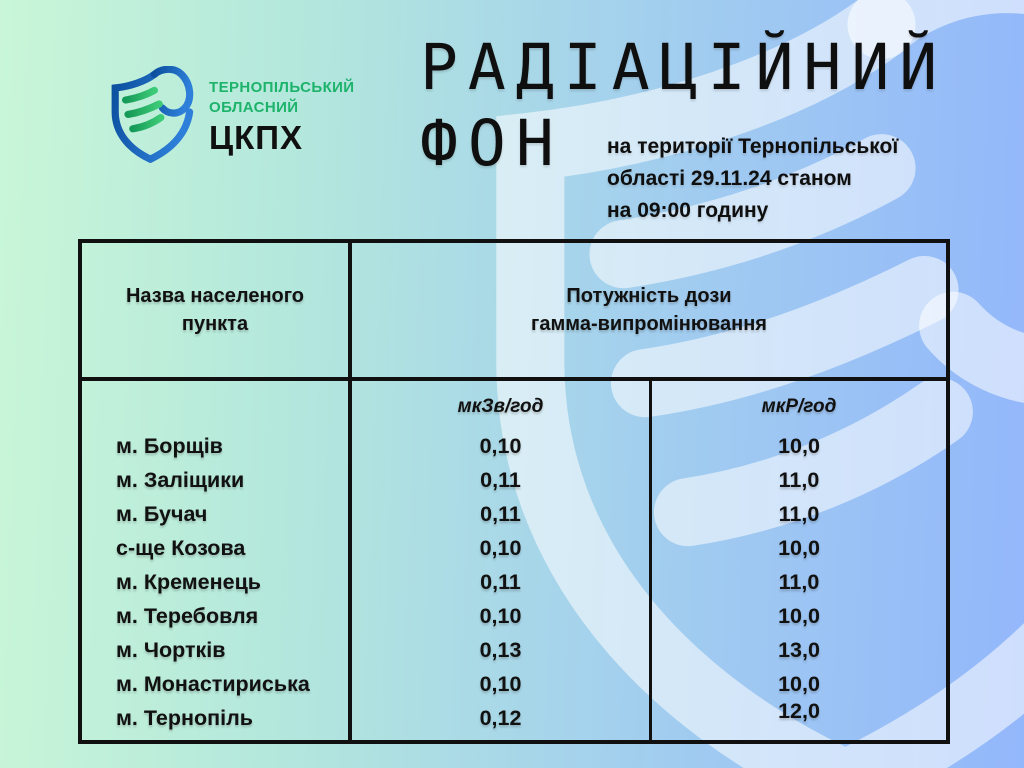 The width and height of the screenshot is (1024, 768). I want to click on org-name-block: ТЕРНОПІЛЬСЬКИЙ ОБЛАСНИЙ ЦКПХ, so click(282, 116).